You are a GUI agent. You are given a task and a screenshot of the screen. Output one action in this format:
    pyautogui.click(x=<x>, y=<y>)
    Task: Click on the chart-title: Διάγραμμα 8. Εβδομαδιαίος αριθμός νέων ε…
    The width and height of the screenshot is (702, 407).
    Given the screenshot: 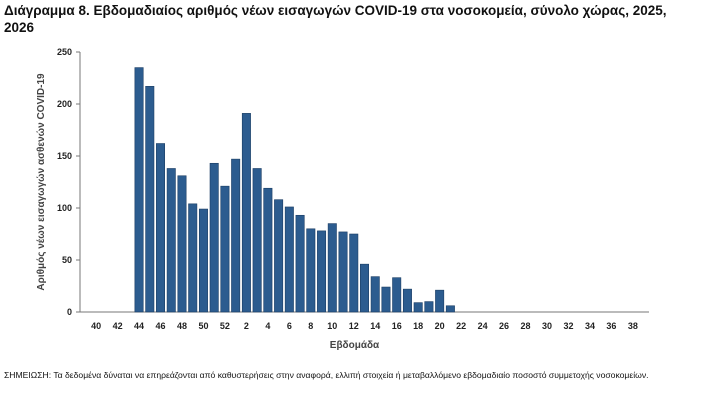 What is the action you would take?
    pyautogui.click(x=335, y=19)
    